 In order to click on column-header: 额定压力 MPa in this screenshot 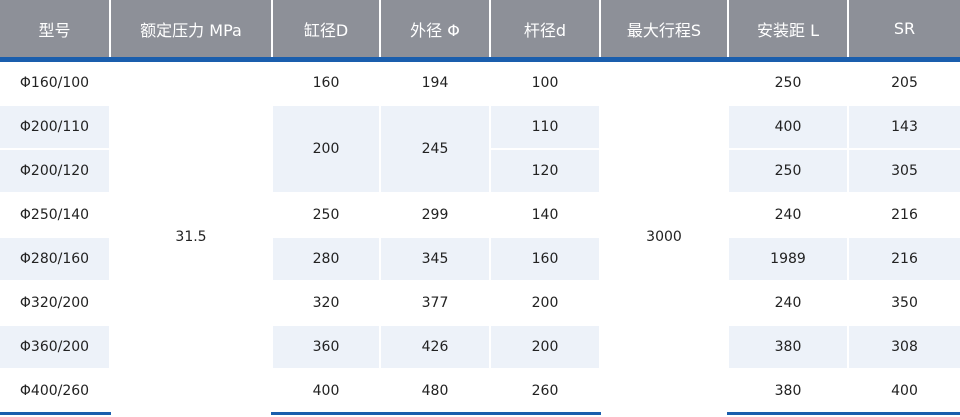, I will do `click(191, 31)`.